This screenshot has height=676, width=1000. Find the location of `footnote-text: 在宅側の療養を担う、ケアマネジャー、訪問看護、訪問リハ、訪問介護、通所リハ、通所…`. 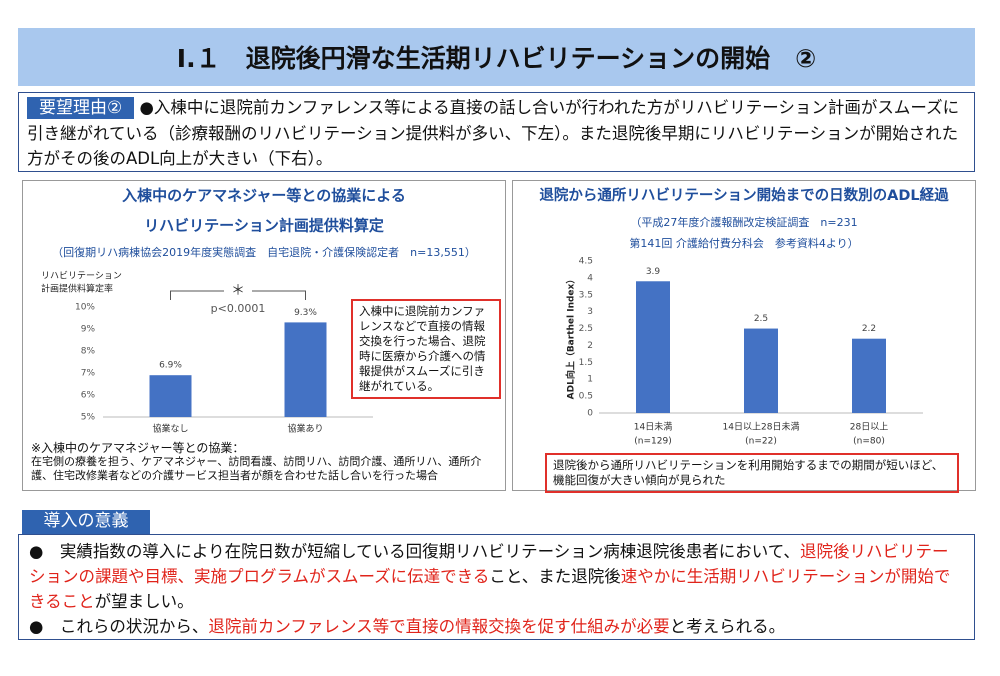

footnote-text: 在宅側の療養を担う、ケアマネジャー、訪問看護、訪問リハ、訪問介護、通所リハ、通所… is located at coordinates (256, 468).